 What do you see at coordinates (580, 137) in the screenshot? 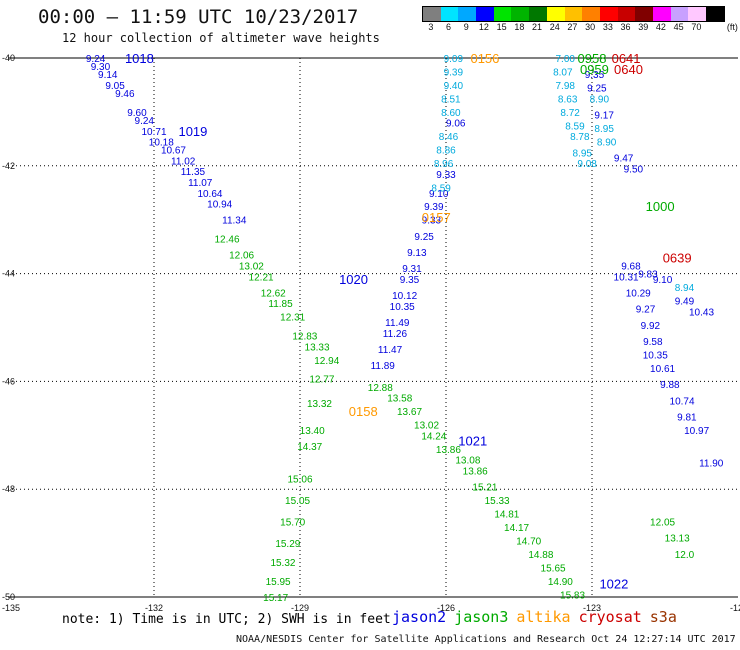
I see `data-point-label: 8.78` at bounding box center [580, 137].